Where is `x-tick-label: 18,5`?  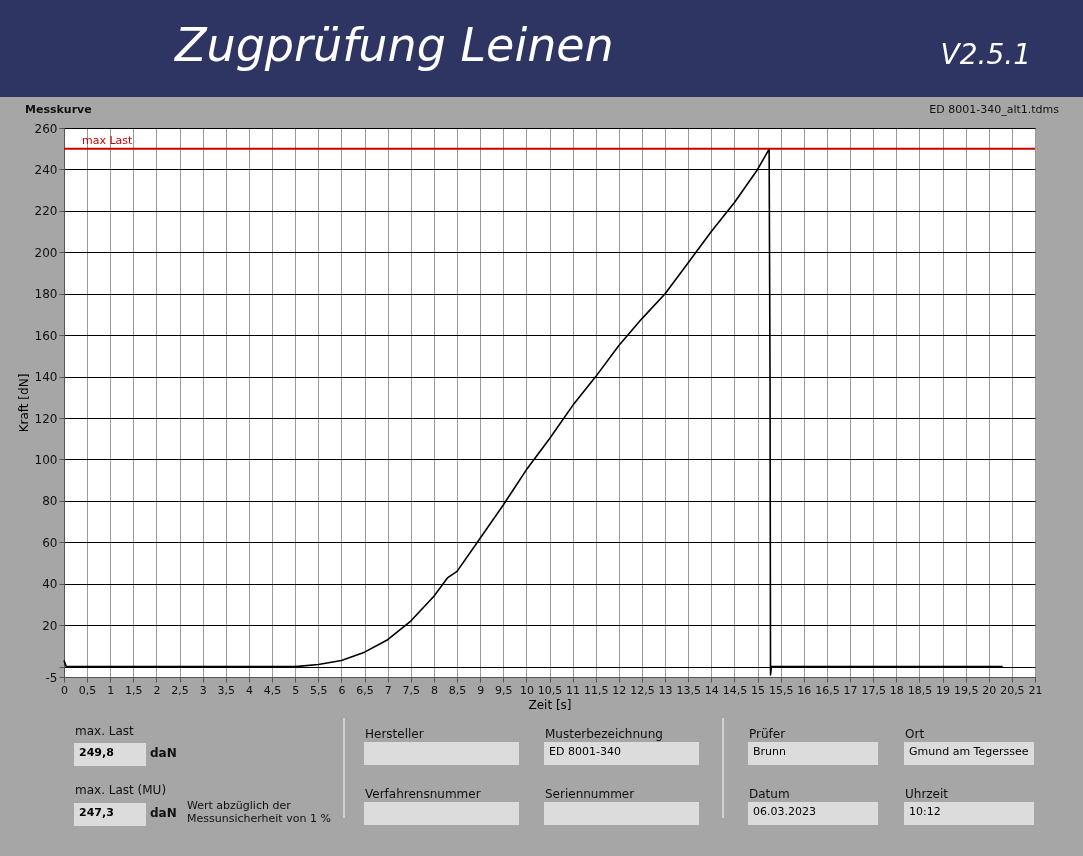
x-tick-label: 18,5 is located at coordinates (920, 690).